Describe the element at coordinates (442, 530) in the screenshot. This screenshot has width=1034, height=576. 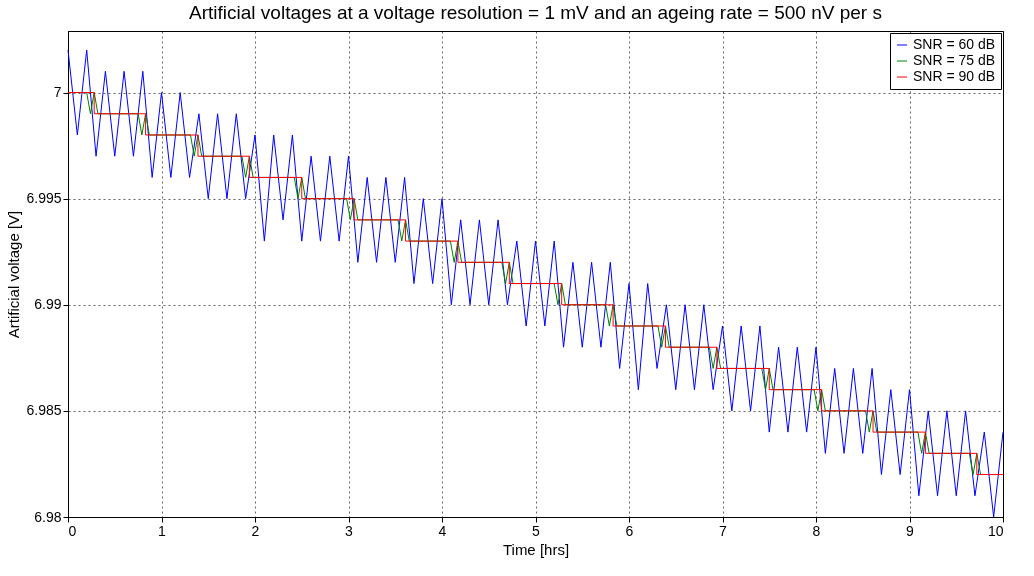
I see `x-tick-label: 4` at that location.